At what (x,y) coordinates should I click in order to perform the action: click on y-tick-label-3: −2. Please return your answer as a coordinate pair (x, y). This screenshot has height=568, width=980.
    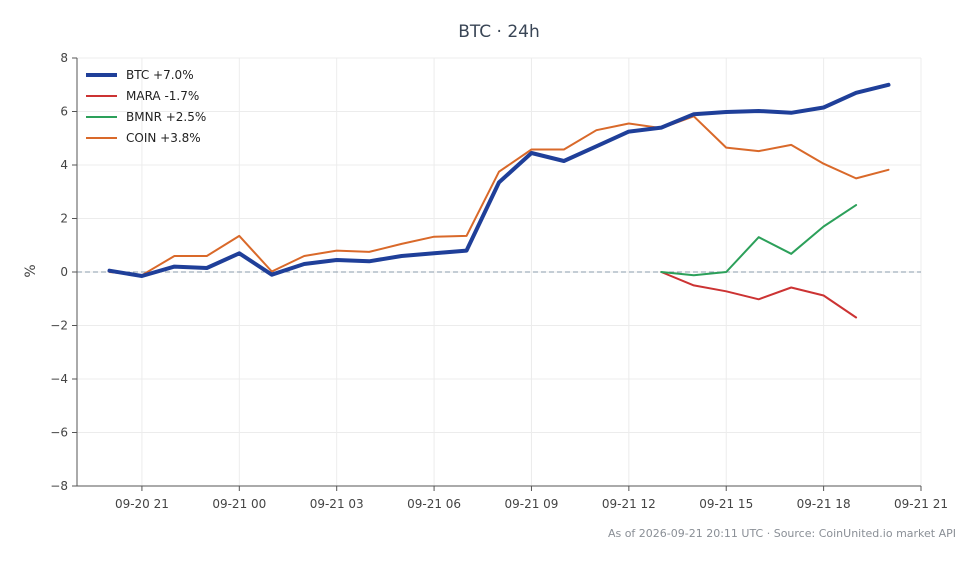
    Looking at the image, I should click on (59, 326).